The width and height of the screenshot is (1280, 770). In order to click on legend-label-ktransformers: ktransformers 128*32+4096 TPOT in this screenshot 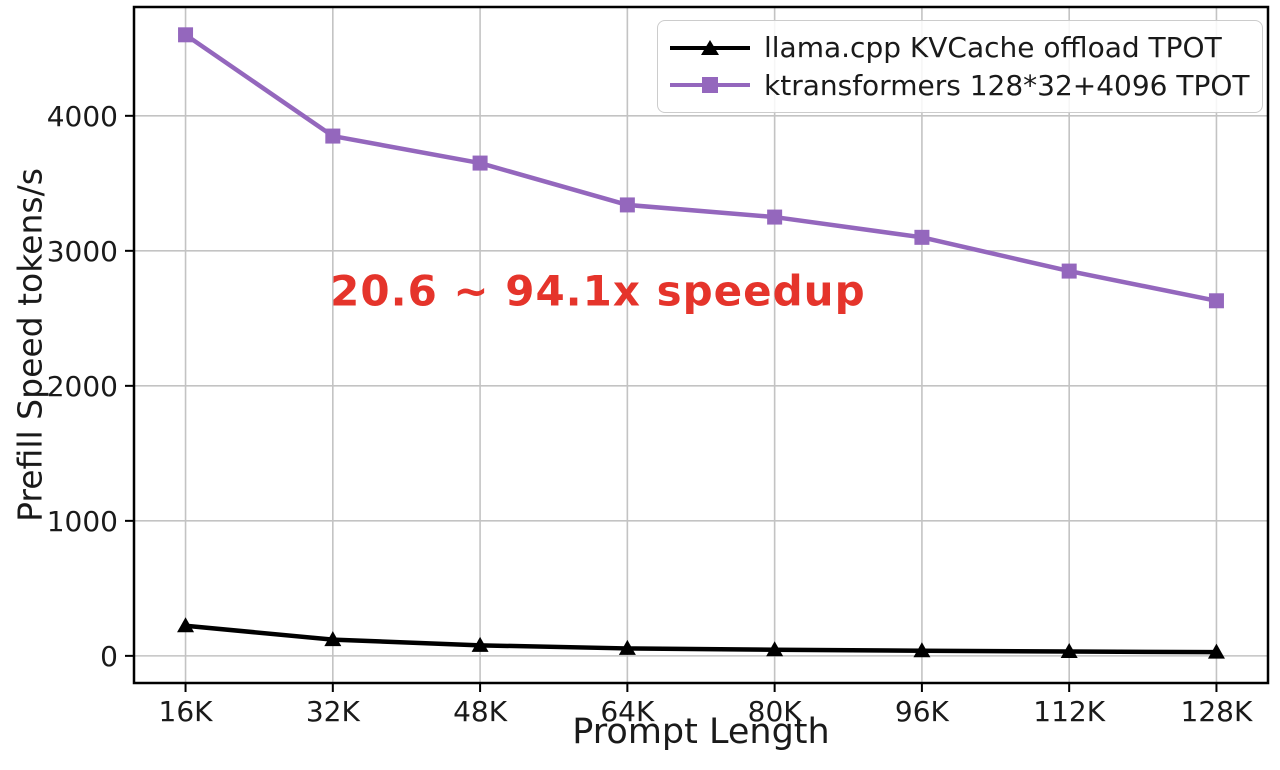, I will do `click(1007, 85)`.